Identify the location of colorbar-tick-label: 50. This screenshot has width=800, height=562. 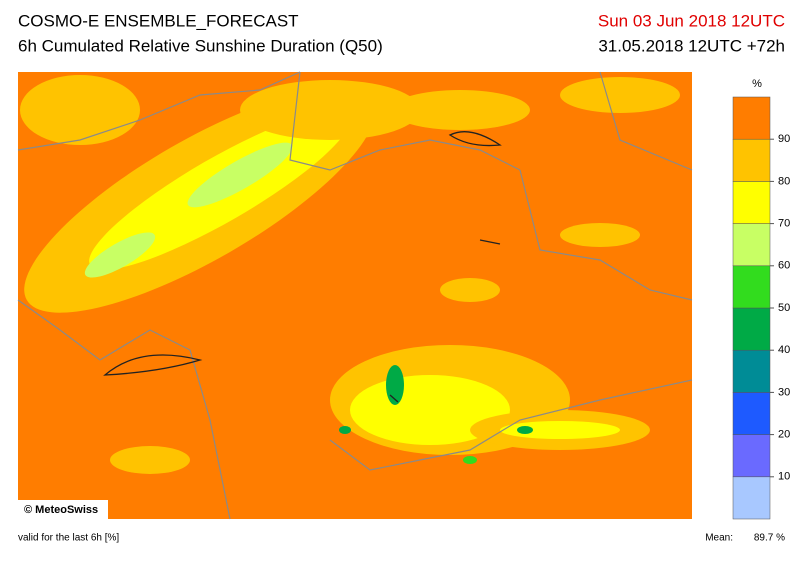
(784, 308).